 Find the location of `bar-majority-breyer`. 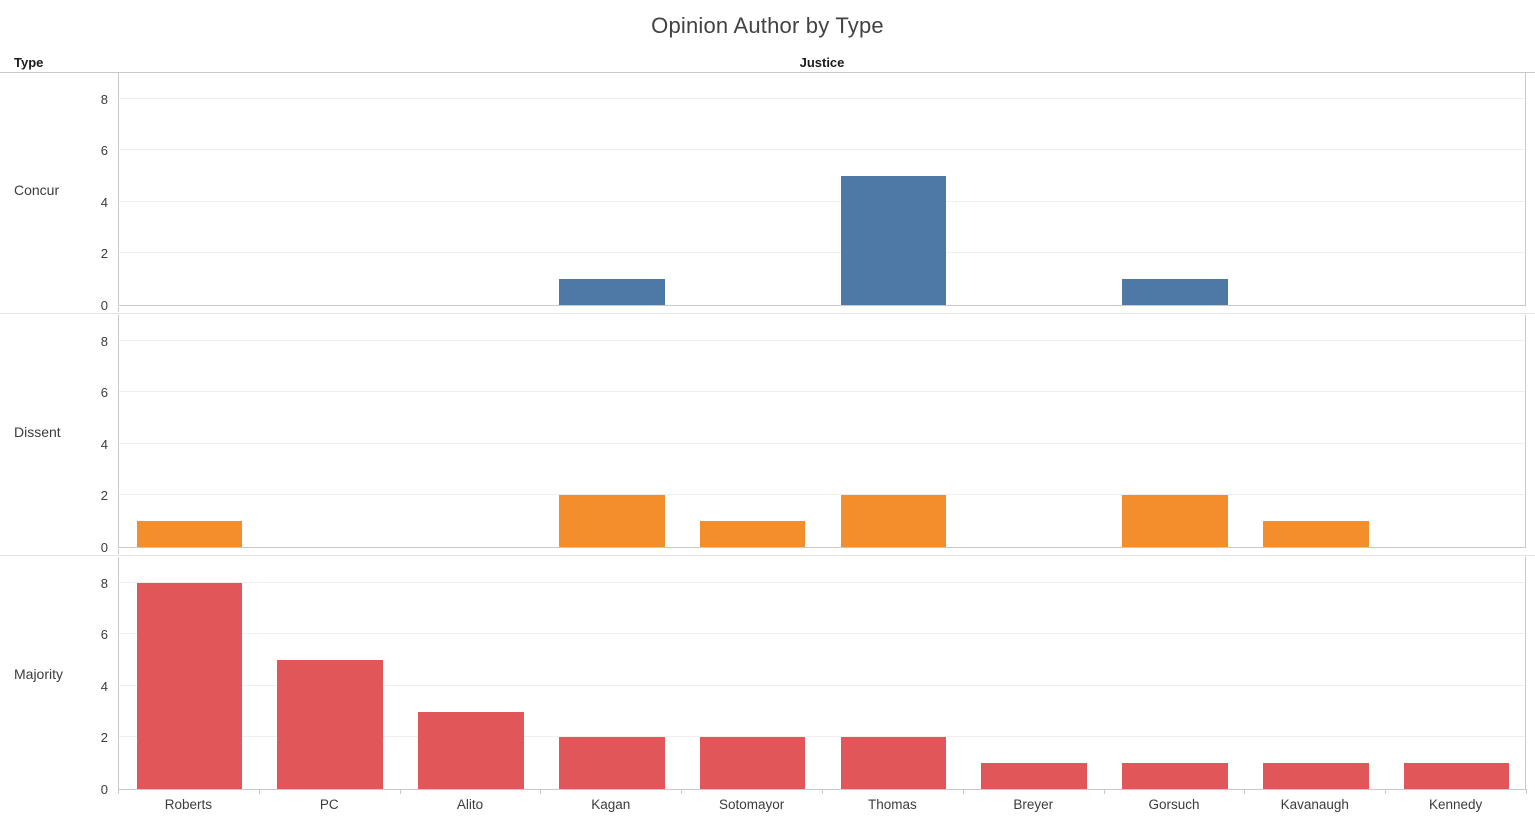

bar-majority-breyer is located at coordinates (1034, 776).